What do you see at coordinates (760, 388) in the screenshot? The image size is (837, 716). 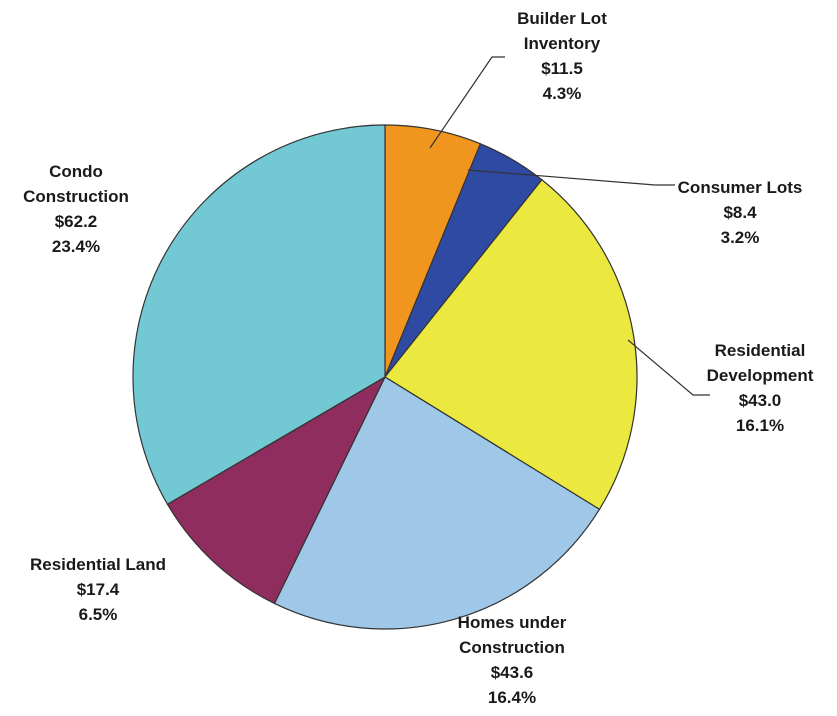 I see `slice-label: Residential Development $43.0 16.1%` at bounding box center [760, 388].